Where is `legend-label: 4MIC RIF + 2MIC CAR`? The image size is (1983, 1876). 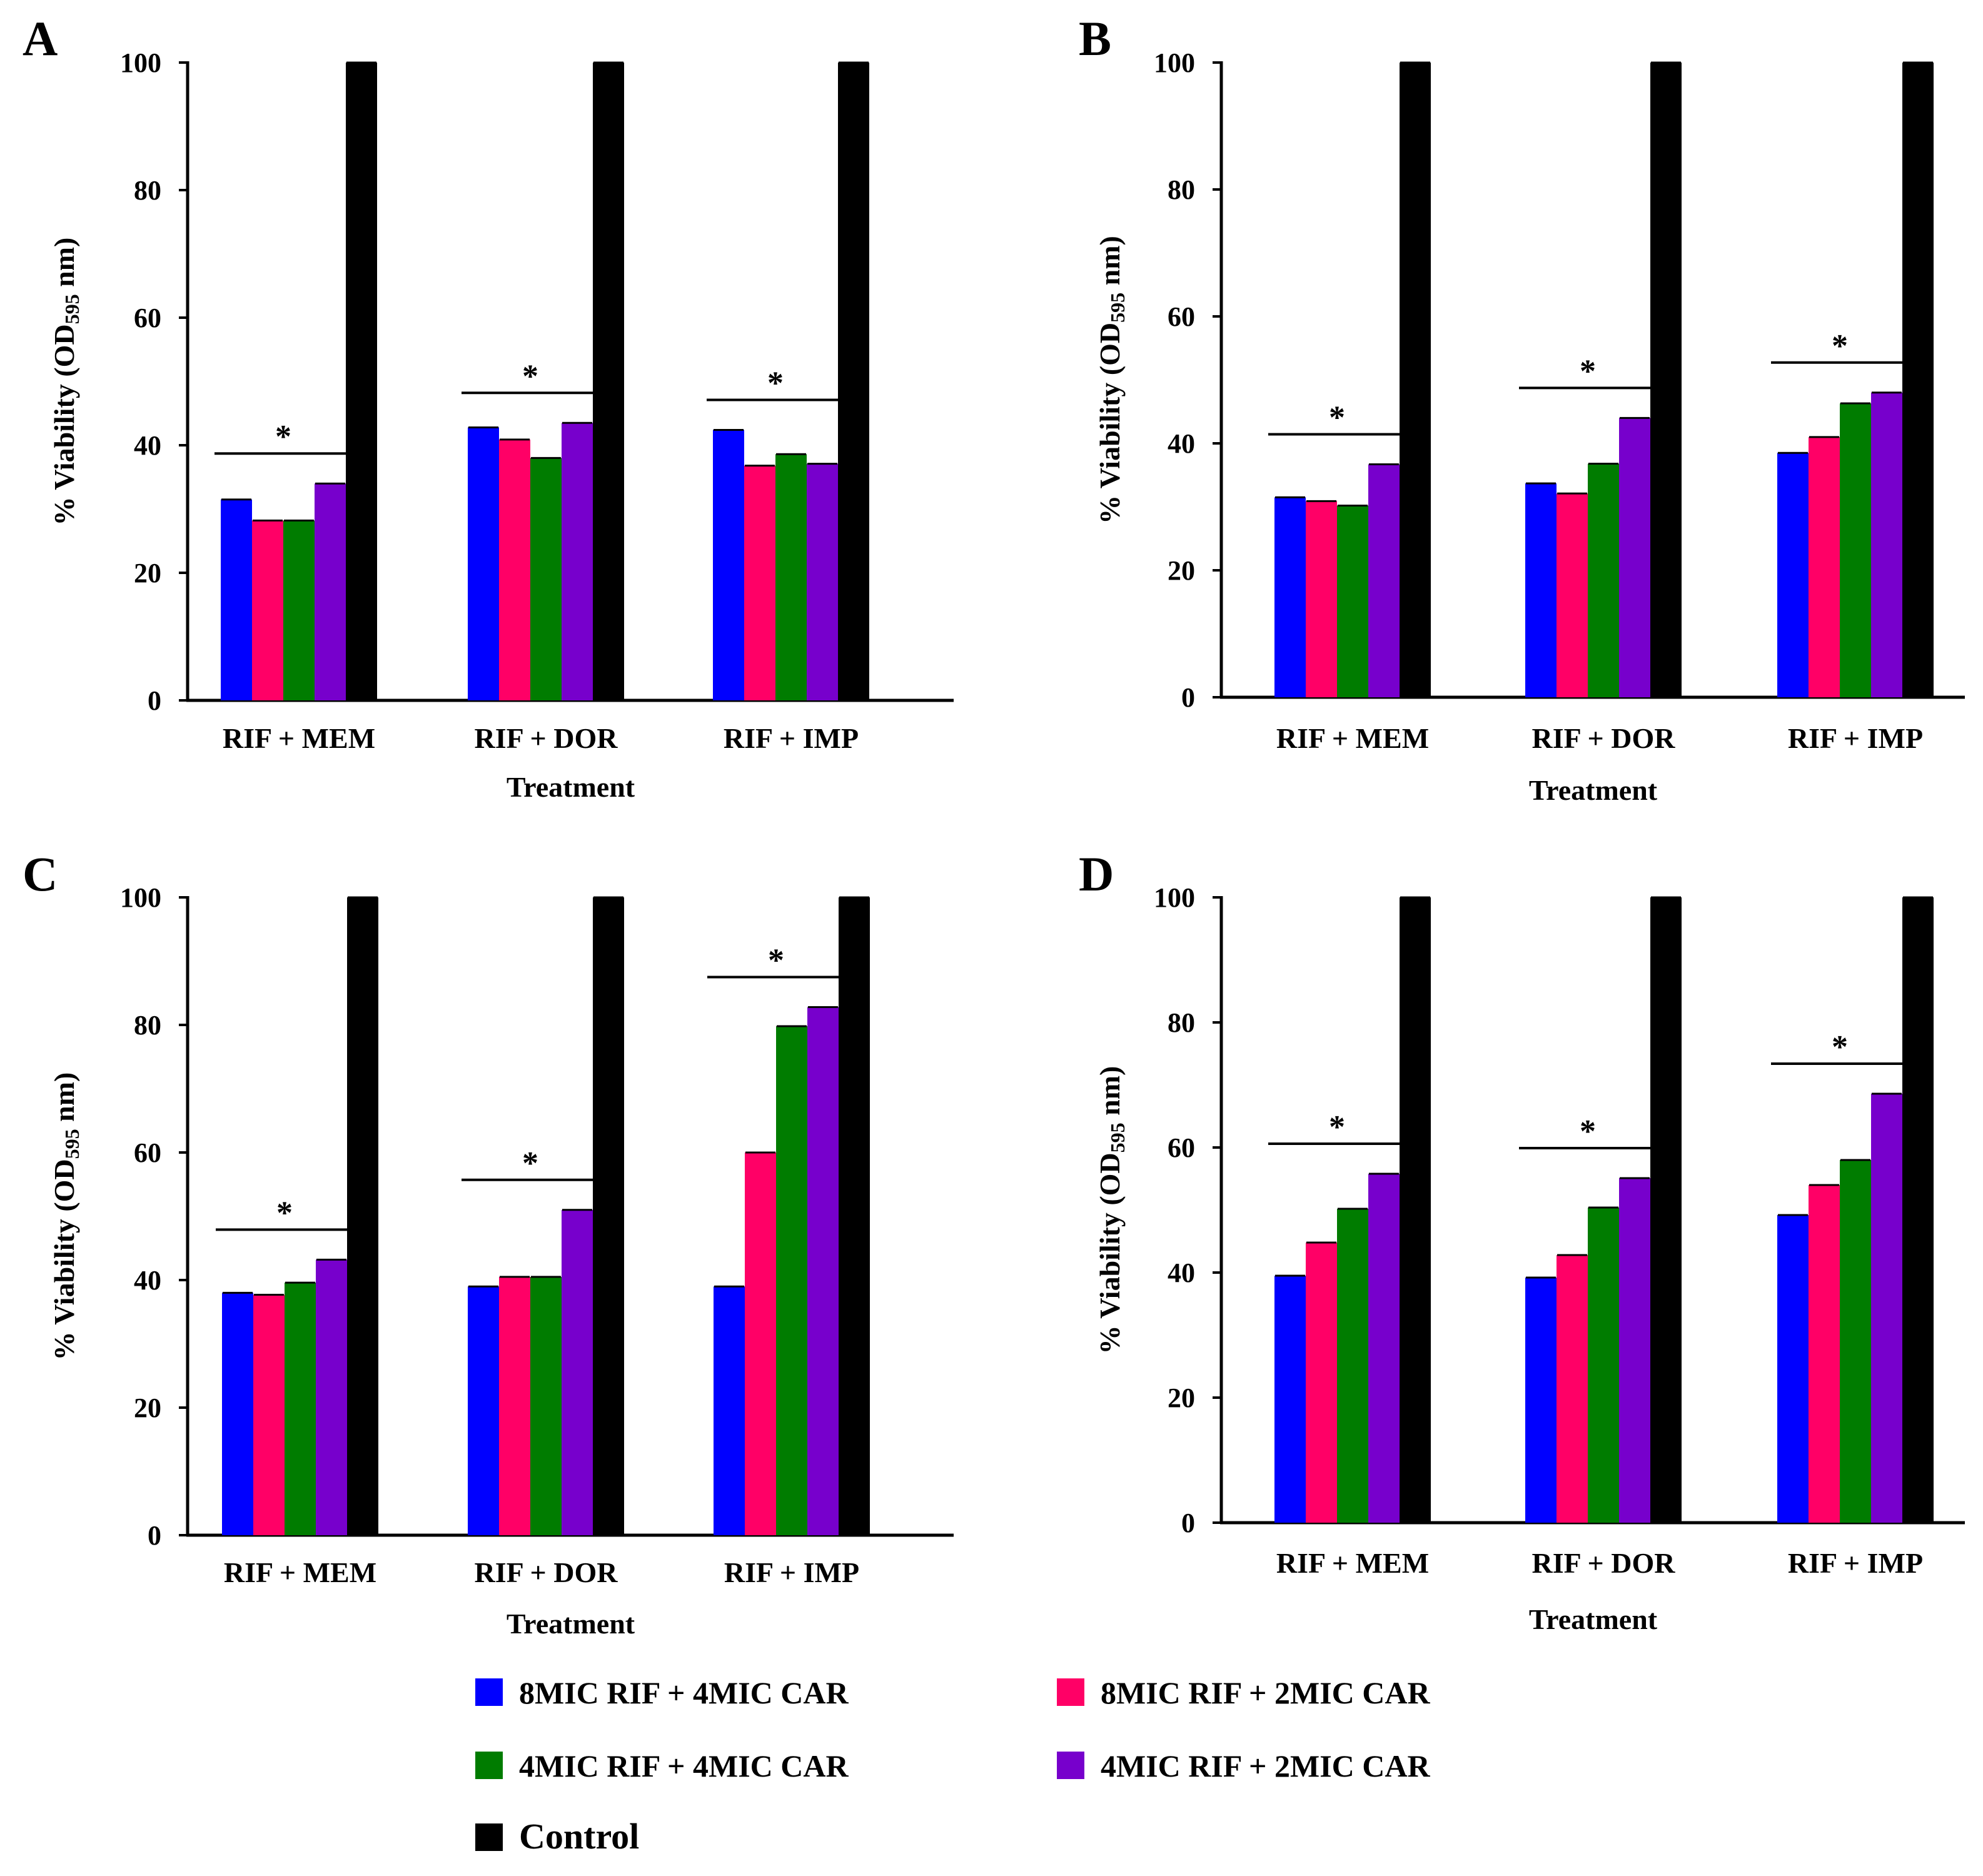 legend-label: 4MIC RIF + 2MIC CAR is located at coordinates (1265, 1765).